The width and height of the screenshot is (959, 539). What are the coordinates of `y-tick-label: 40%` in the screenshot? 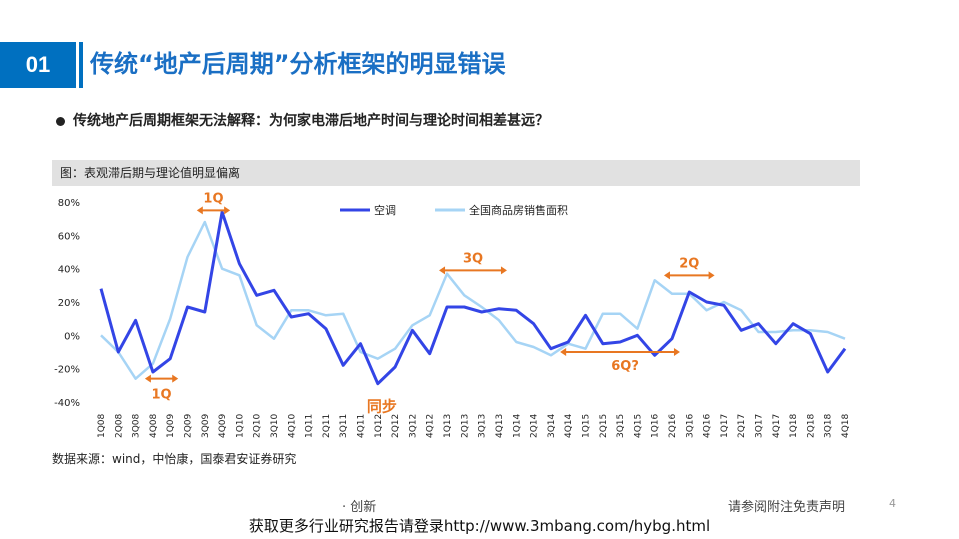 It's located at (69, 270).